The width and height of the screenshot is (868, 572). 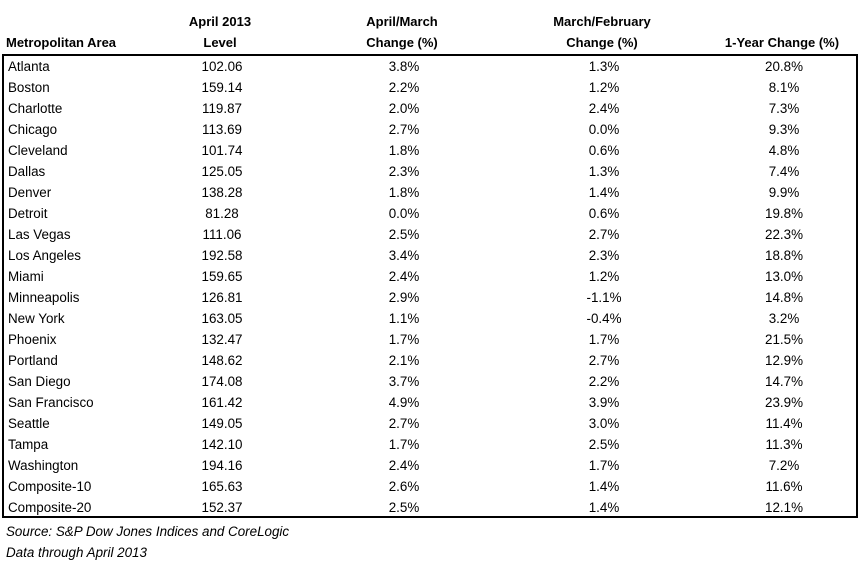 I want to click on header-march-february-change: March/February Change (%), so click(x=602, y=32).